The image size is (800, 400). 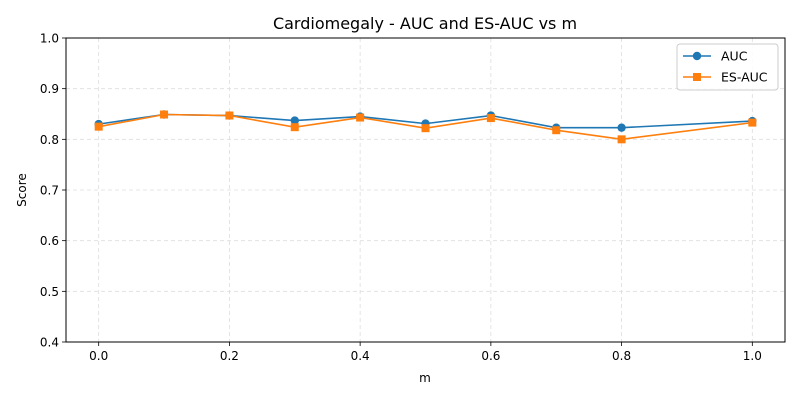 I want to click on y-tick-label: 0.8, so click(x=49, y=140).